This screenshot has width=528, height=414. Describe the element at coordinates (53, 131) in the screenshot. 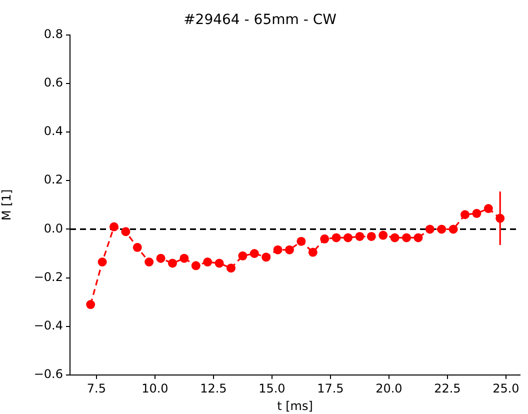

I see `y-tick-label: 0.4` at that location.